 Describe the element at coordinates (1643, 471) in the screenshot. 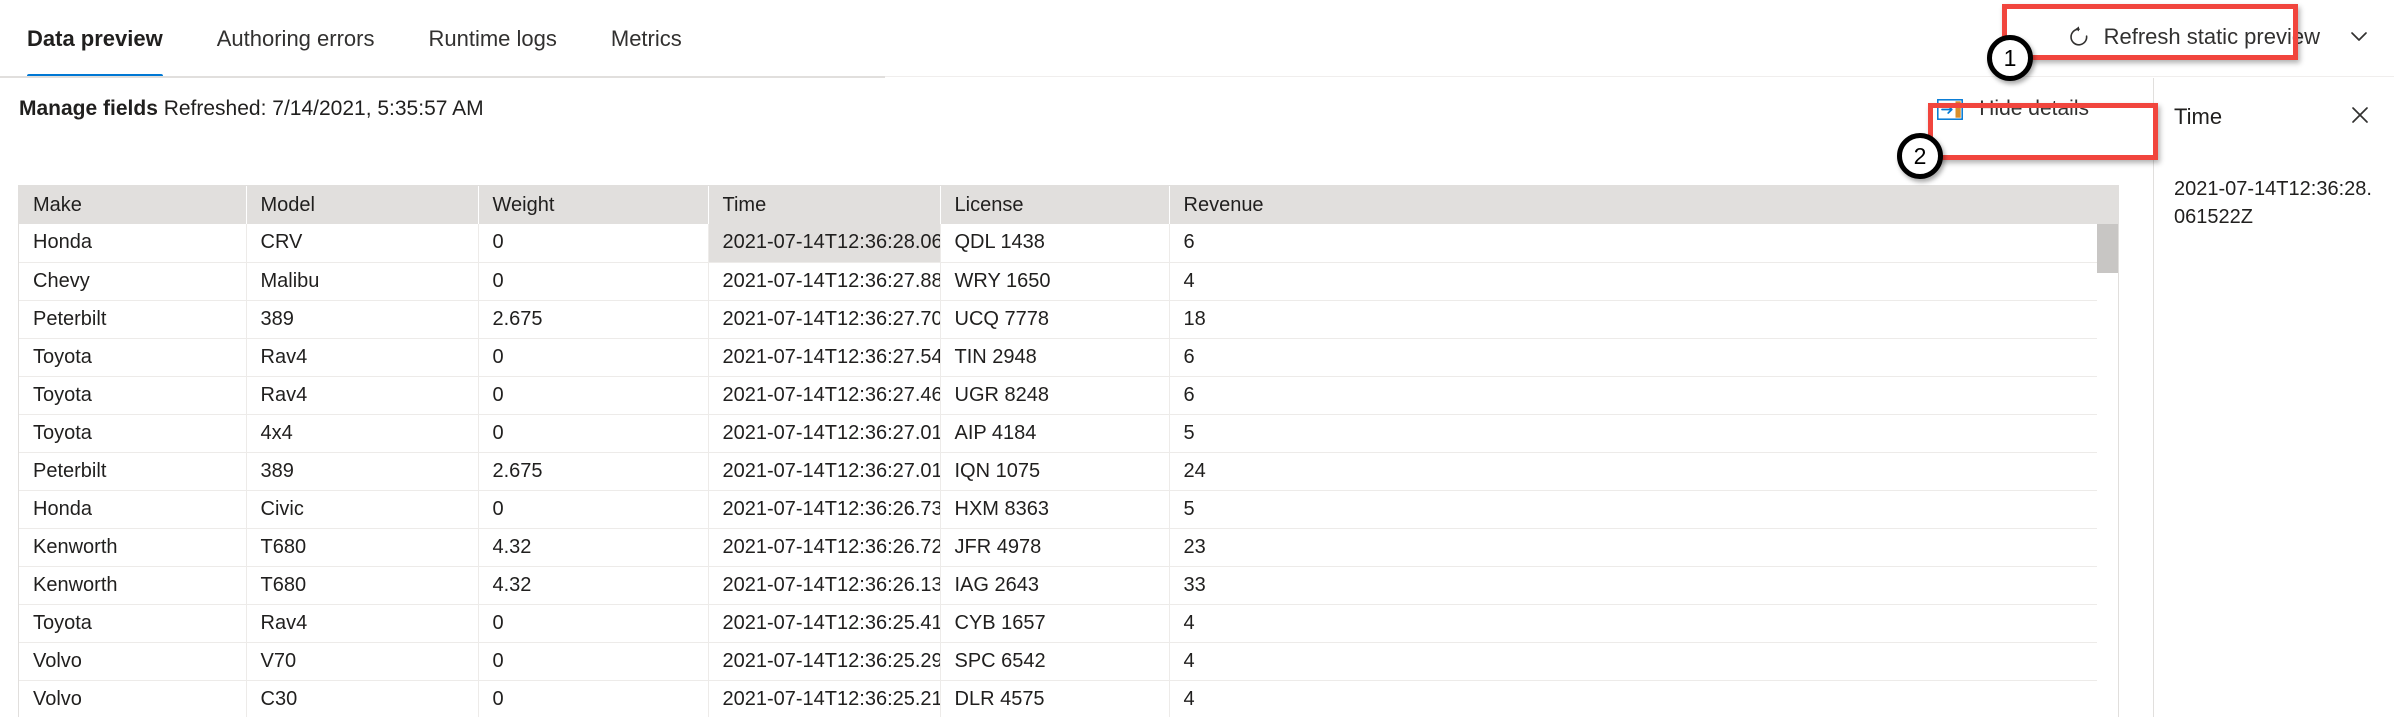

I see `cell-revenue: 24` at that location.